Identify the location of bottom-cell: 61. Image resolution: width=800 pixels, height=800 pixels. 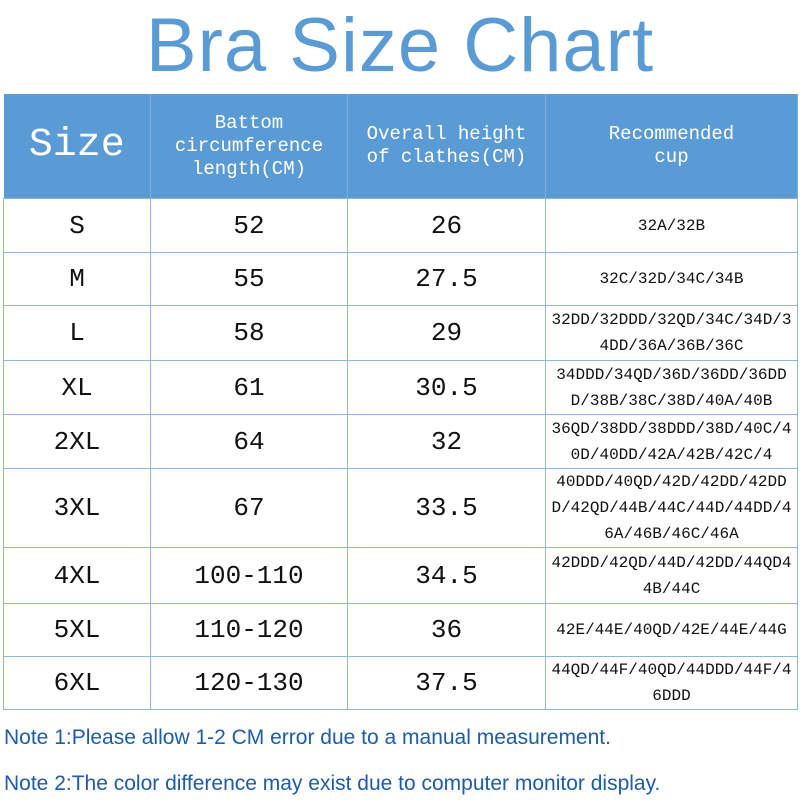
(249, 387).